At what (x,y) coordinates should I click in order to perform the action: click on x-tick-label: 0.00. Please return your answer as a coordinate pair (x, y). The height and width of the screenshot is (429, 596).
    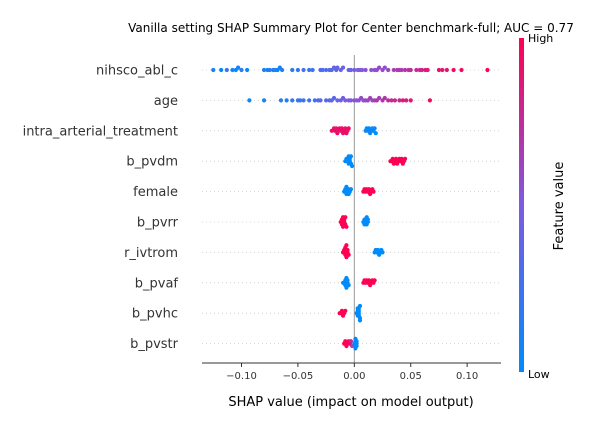
    Looking at the image, I should click on (354, 376).